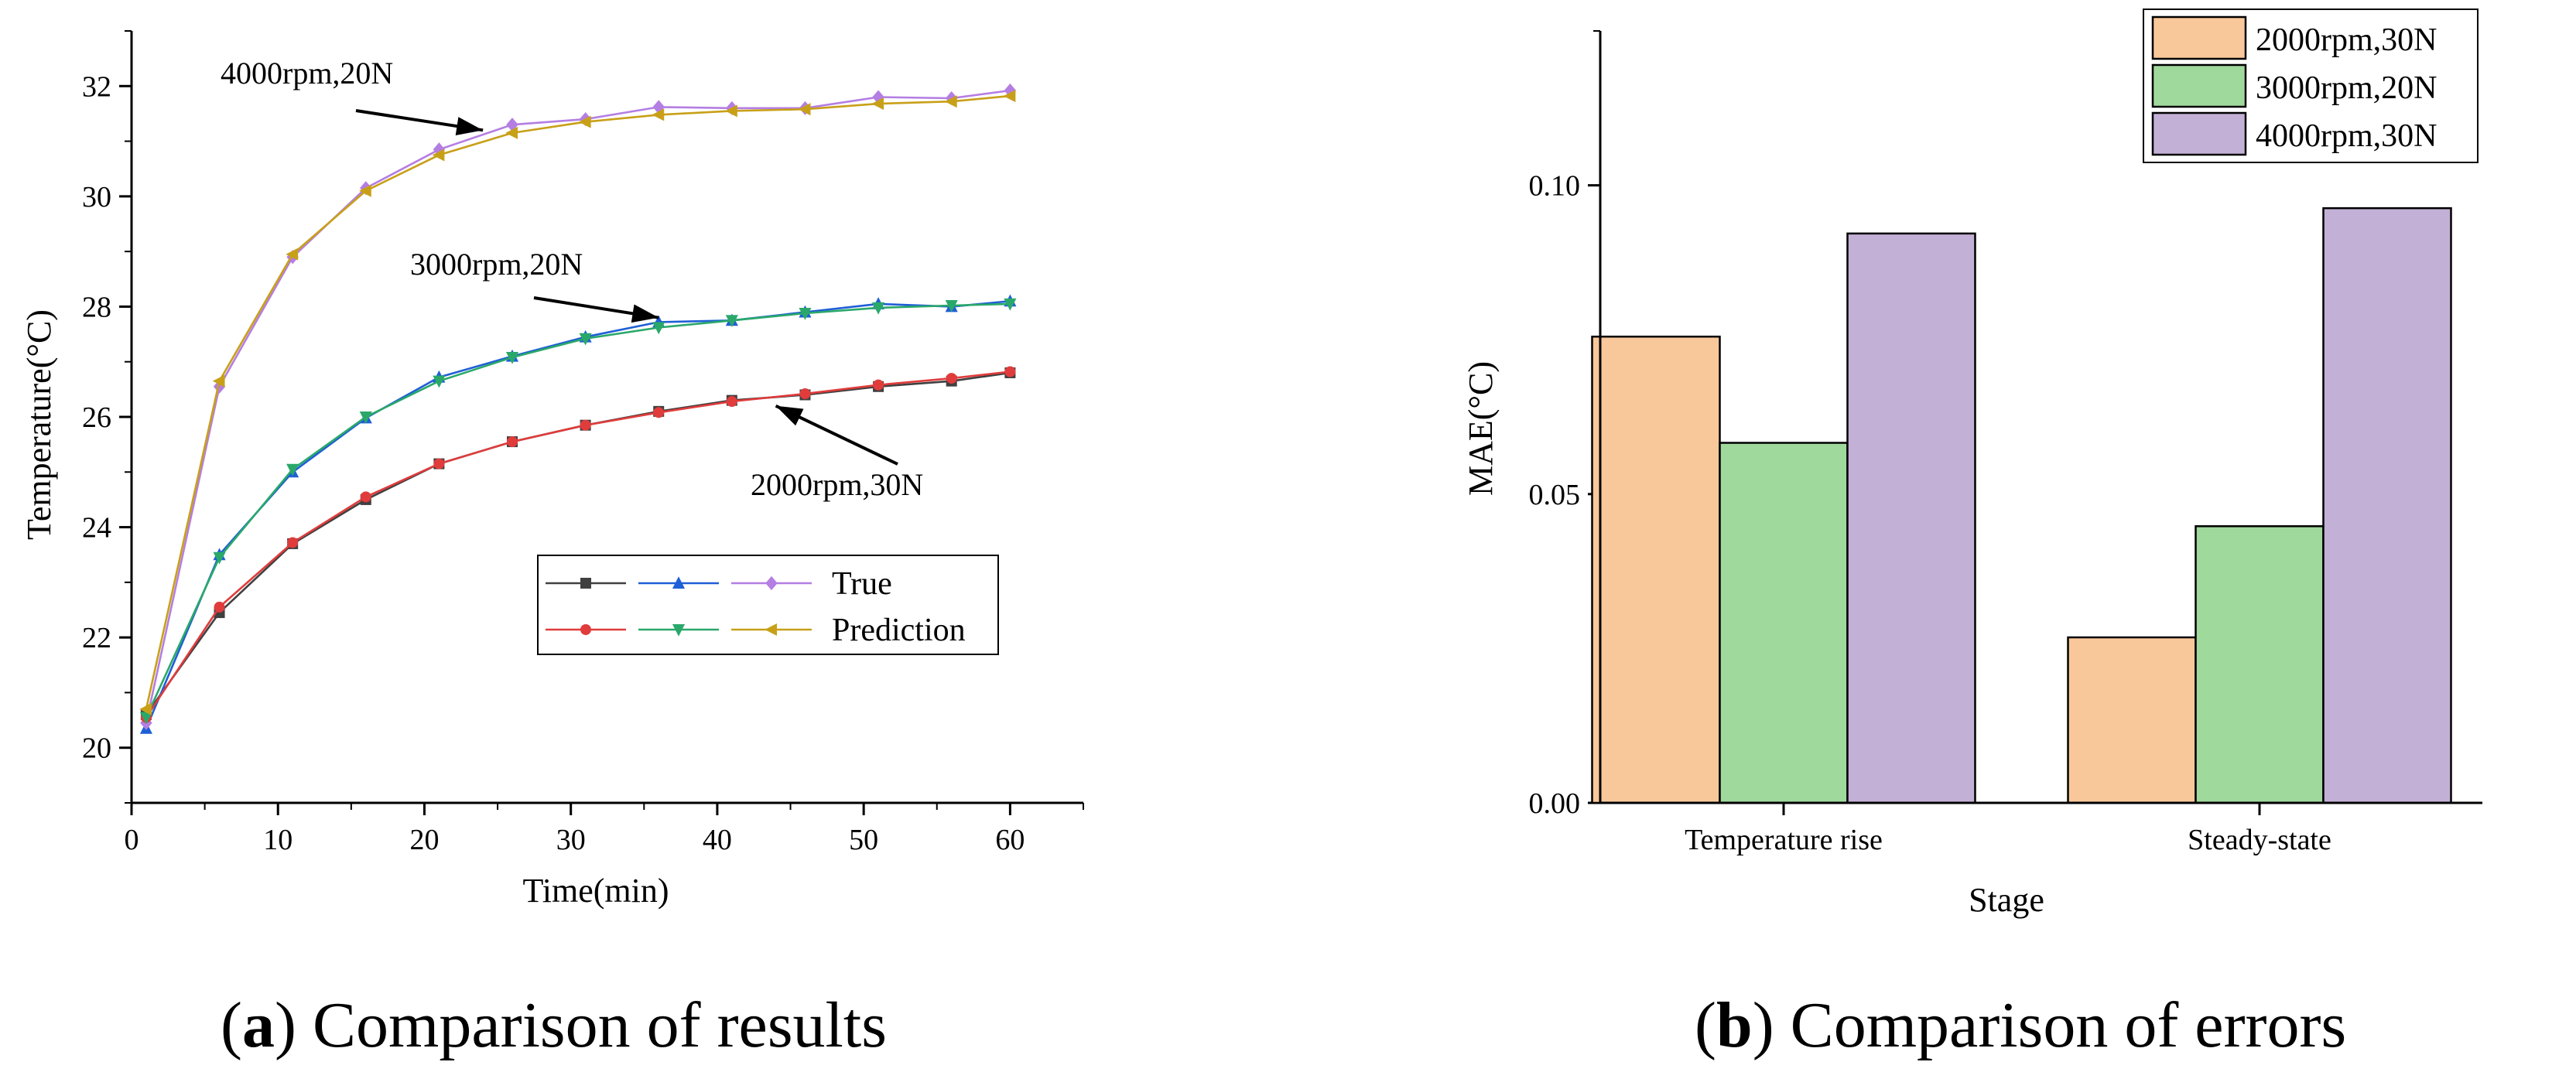  What do you see at coordinates (1010, 840) in the screenshot?
I see `x-tick-label: 60` at bounding box center [1010, 840].